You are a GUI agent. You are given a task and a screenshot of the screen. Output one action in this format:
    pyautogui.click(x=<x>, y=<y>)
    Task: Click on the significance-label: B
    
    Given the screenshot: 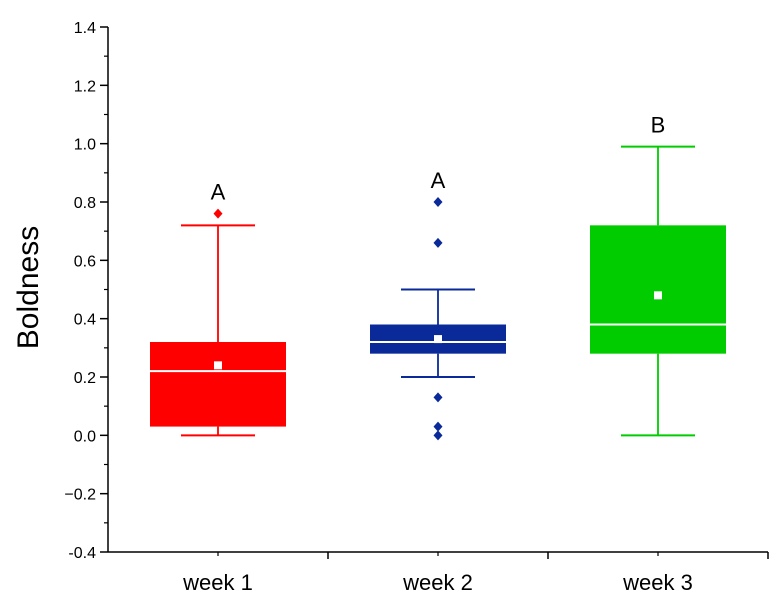 What is the action you would take?
    pyautogui.click(x=658, y=125)
    